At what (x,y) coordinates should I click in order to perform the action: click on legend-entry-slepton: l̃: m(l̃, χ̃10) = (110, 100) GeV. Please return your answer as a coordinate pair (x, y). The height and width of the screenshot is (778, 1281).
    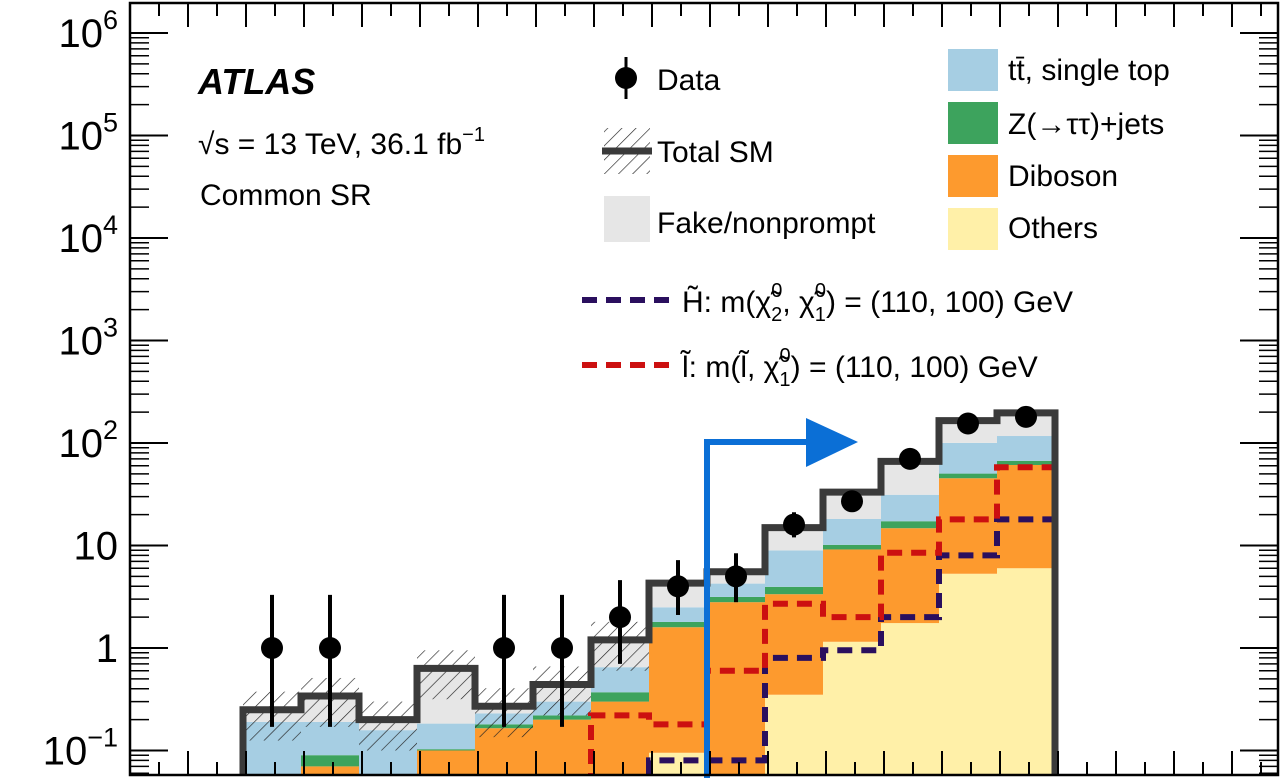
    Looking at the image, I should click on (810, 368).